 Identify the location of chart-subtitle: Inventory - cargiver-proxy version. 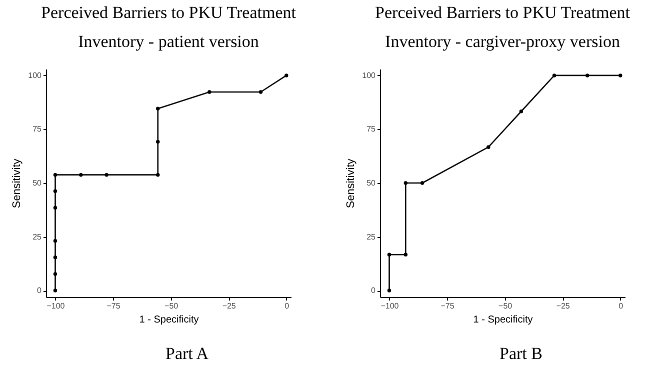
(502, 41).